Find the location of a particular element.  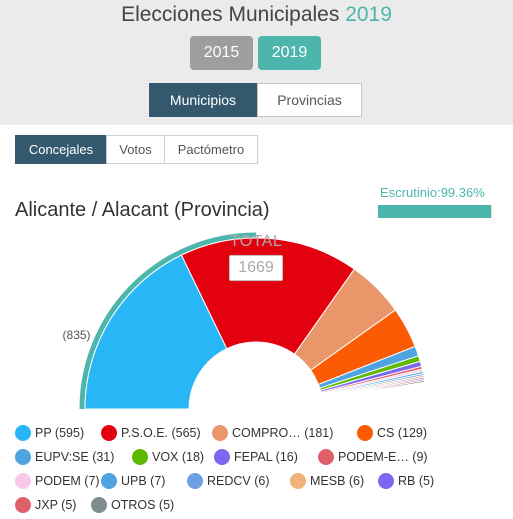

tab-municipios: Municipios is located at coordinates (203, 100).